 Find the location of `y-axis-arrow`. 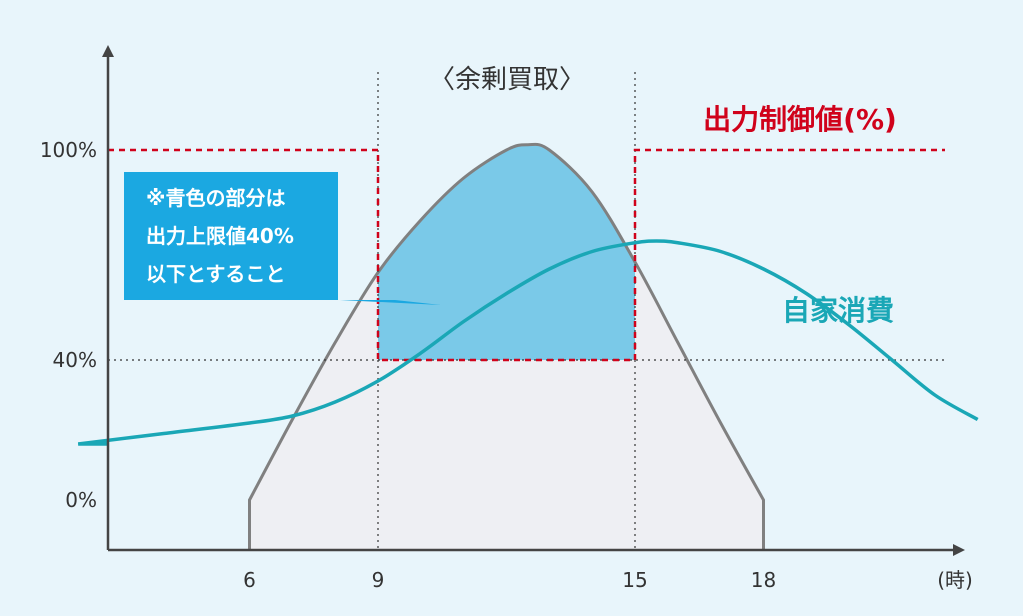

y-axis-arrow is located at coordinates (108, 51).